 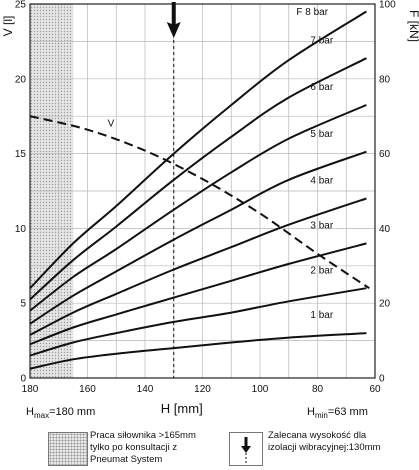 What do you see at coordinates (311, 412) in the screenshot?
I see `h-min-prefix: H` at bounding box center [311, 412].